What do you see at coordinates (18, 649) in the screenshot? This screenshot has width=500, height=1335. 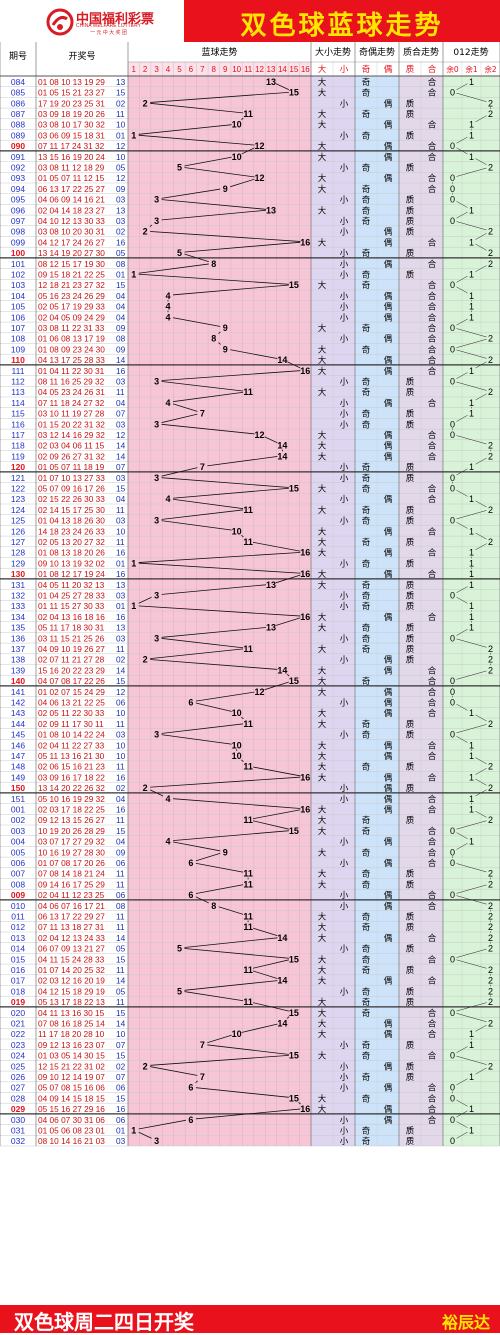 I see `issue-number: 137` at bounding box center [18, 649].